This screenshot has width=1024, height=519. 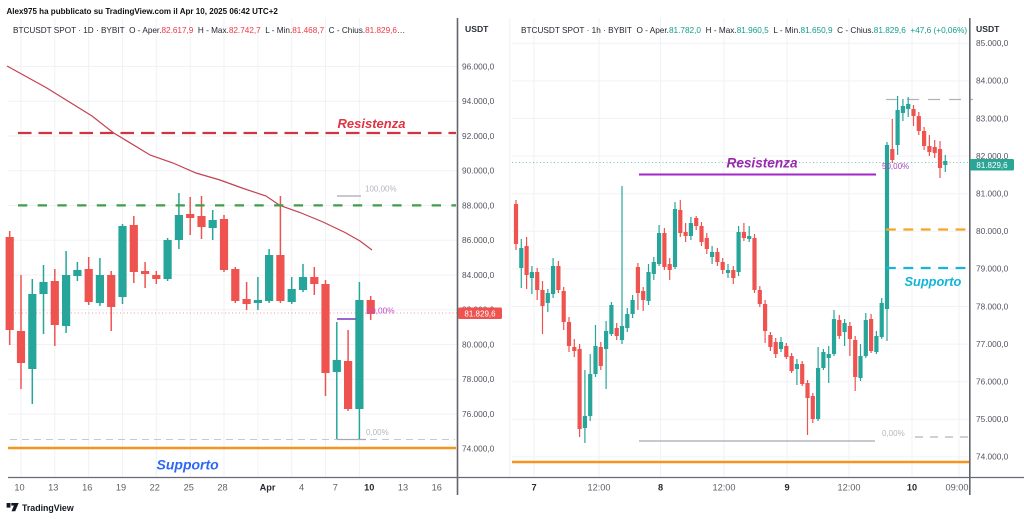 What do you see at coordinates (301, 488) in the screenshot?
I see `svg-text: 4` at bounding box center [301, 488].